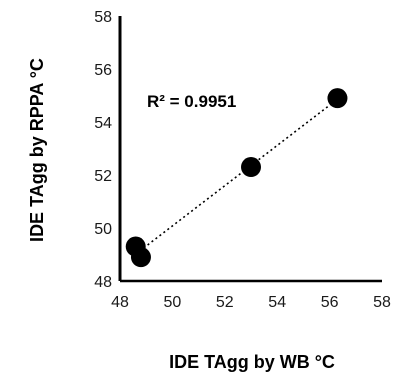  What do you see at coordinates (103, 176) in the screenshot?
I see `y-tick-label: 52` at bounding box center [103, 176].